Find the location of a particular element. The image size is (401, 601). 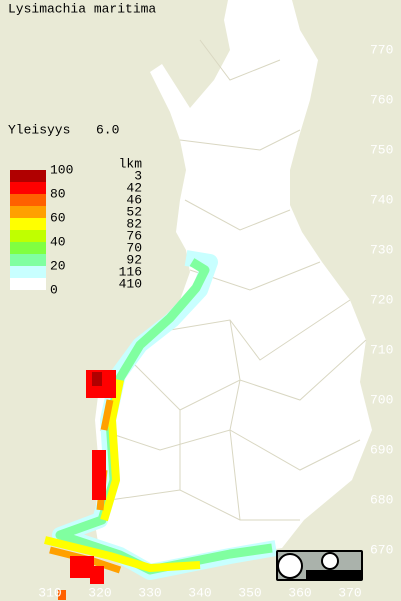

north-labels: 770 760 750 740 730 720 710 700 690 680 670 is located at coordinates (381, 299).